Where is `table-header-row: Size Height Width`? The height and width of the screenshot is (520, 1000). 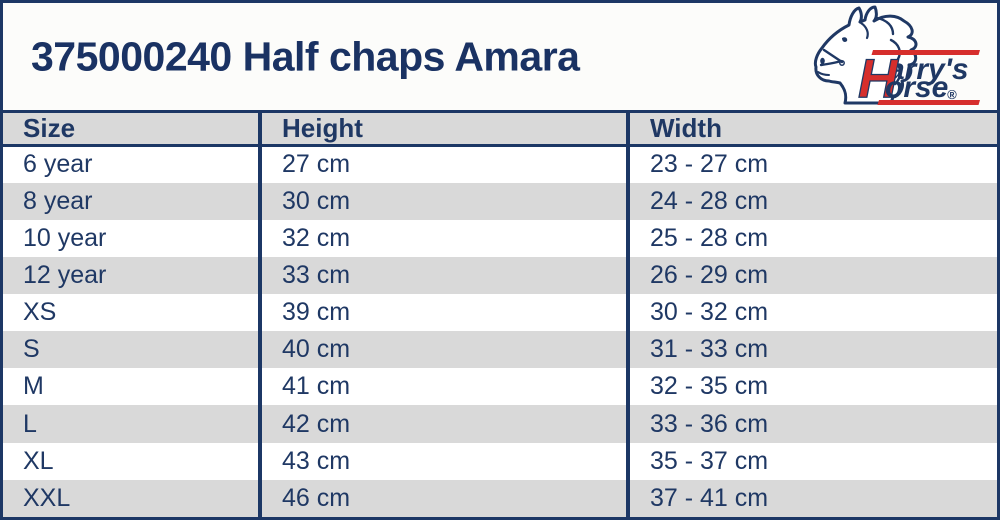 table-header-row: Size Height Width is located at coordinates (500, 129).